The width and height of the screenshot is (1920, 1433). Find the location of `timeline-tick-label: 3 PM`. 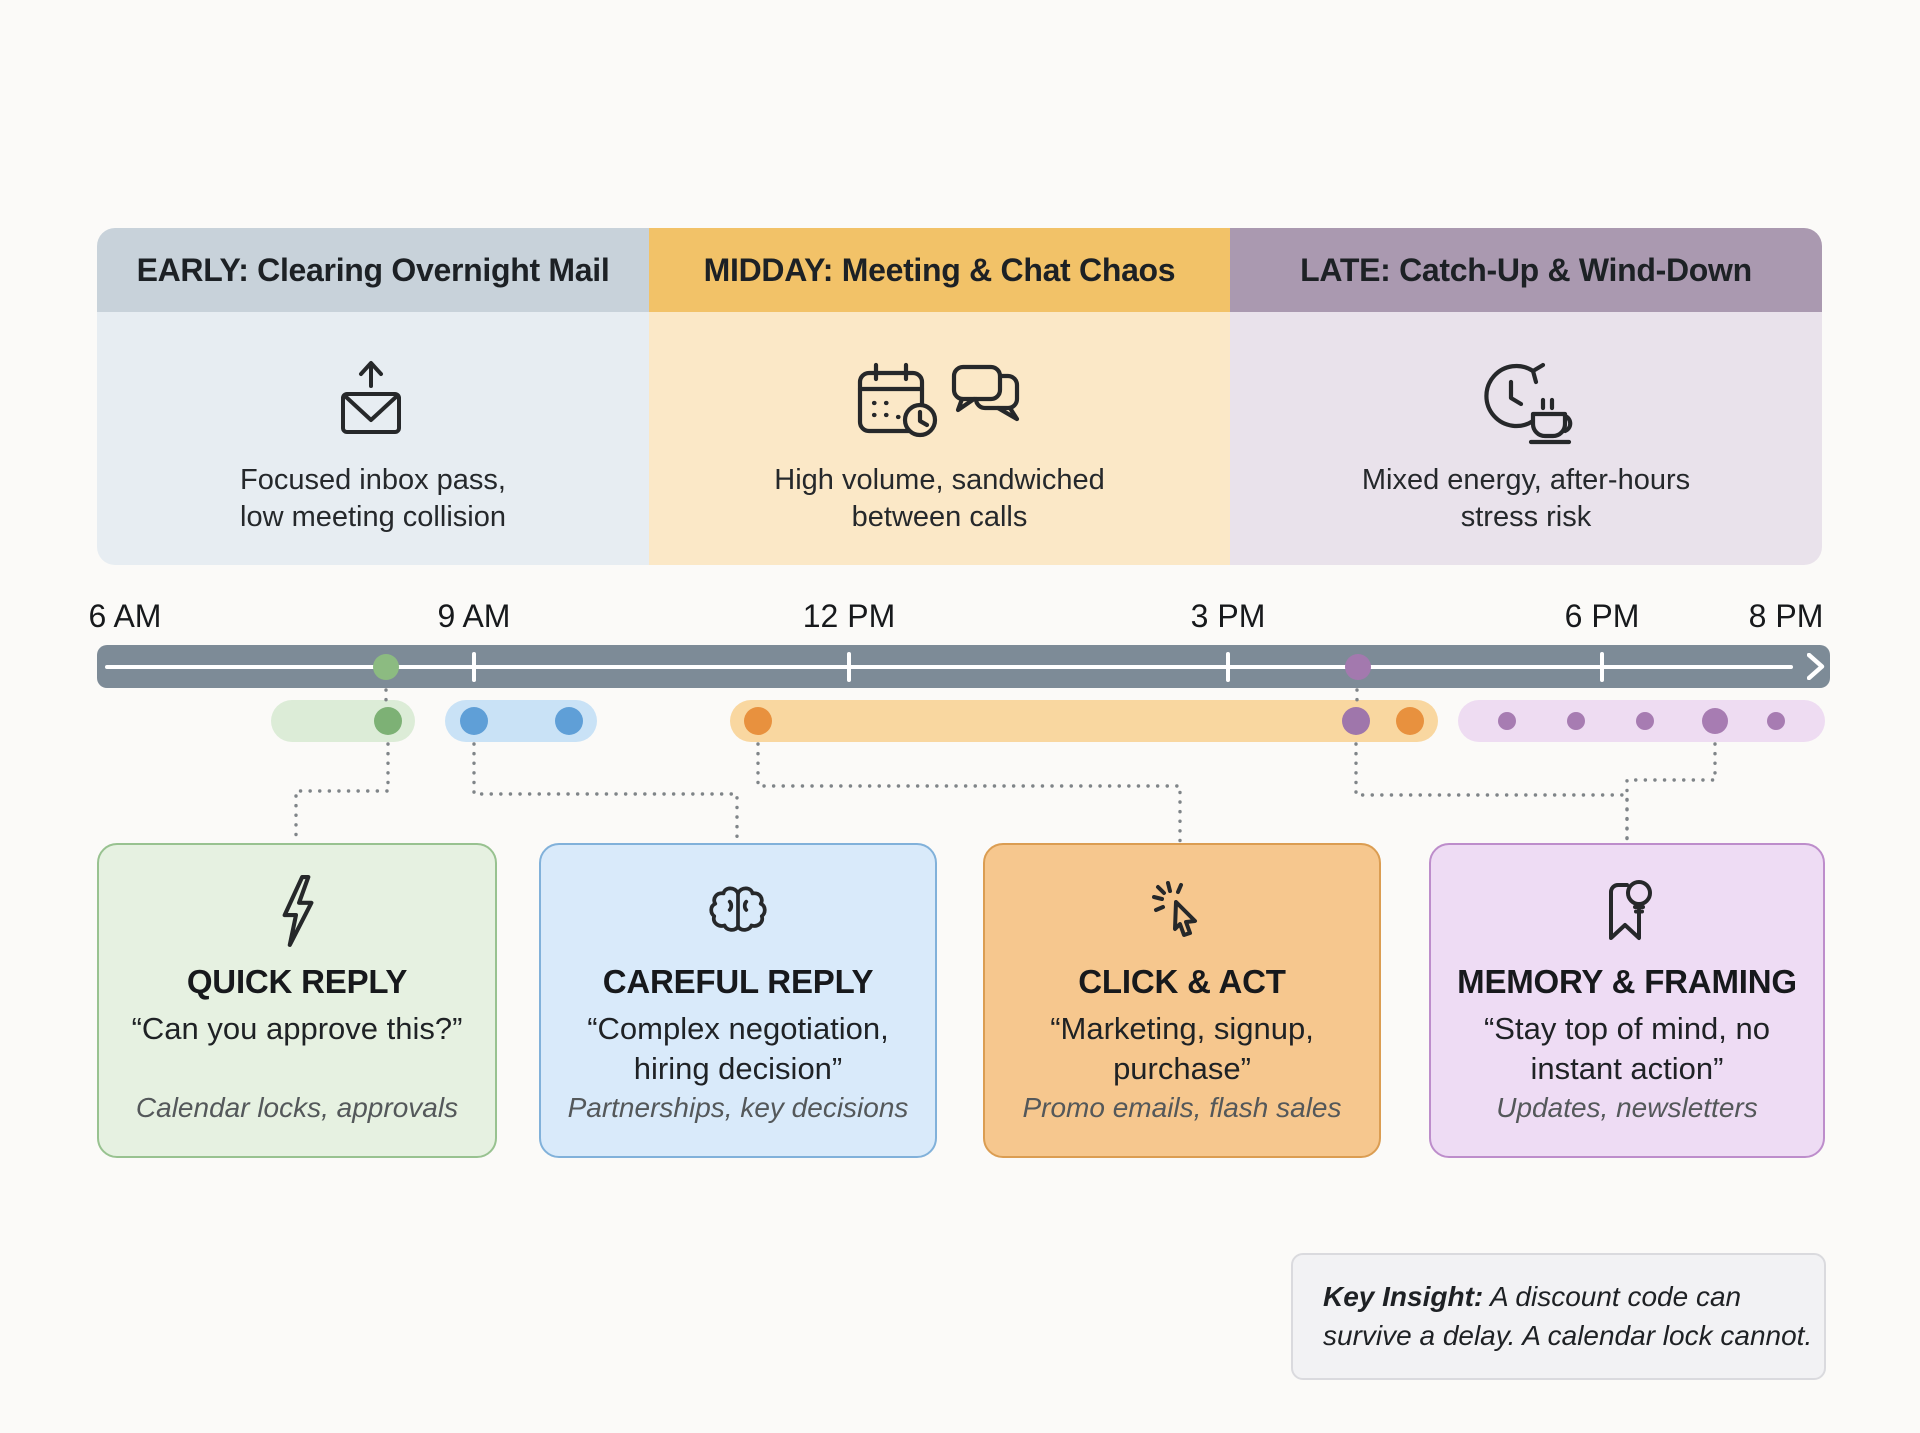

timeline-tick-label: 3 PM is located at coordinates (1228, 616).